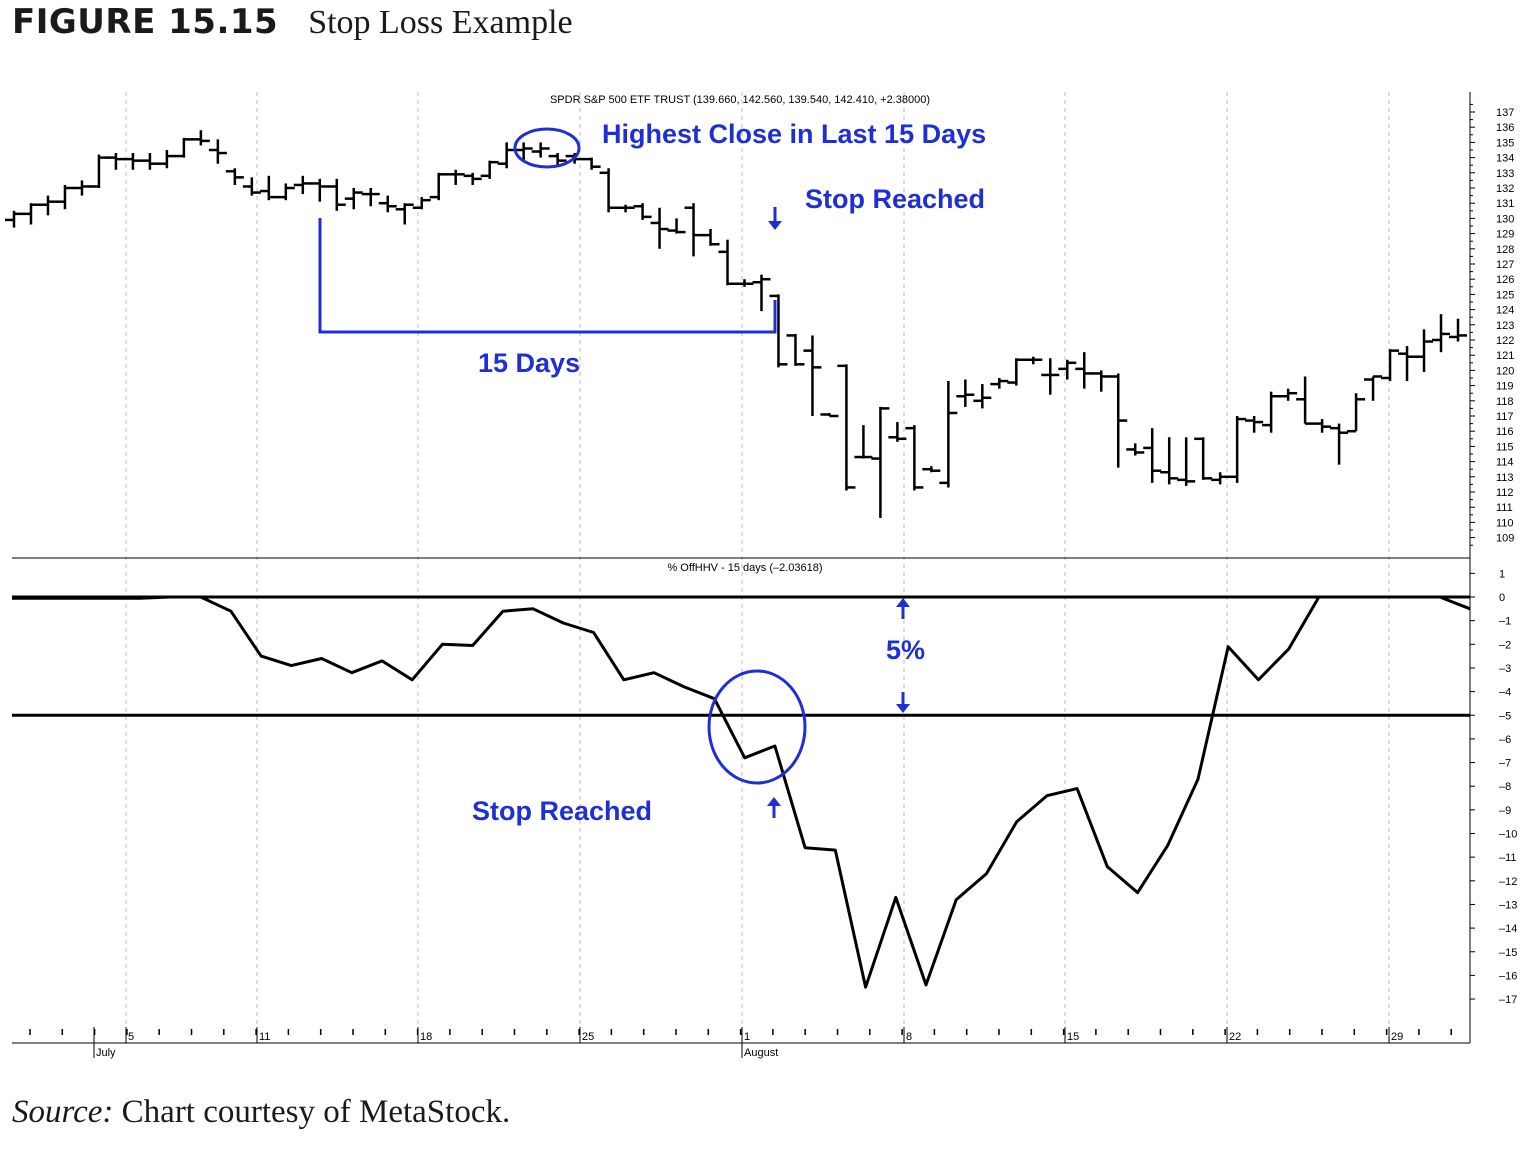 The image size is (1536, 1161). I want to click on price-y-tick-label: 135, so click(1505, 143).